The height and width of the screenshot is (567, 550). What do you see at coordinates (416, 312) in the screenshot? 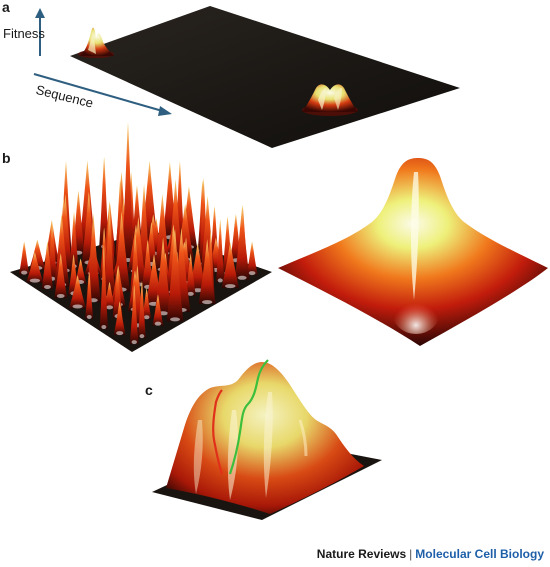
I see `panel-b-smooth-highlight` at bounding box center [416, 312].